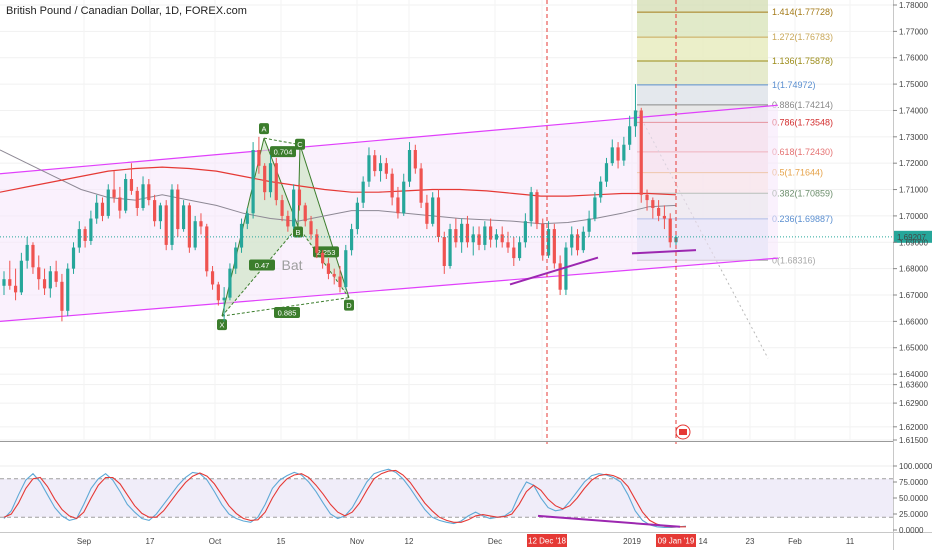 The image size is (932, 555). What do you see at coordinates (913, 269) in the screenshot?
I see `price-tick-label: 1.68000` at bounding box center [913, 269].